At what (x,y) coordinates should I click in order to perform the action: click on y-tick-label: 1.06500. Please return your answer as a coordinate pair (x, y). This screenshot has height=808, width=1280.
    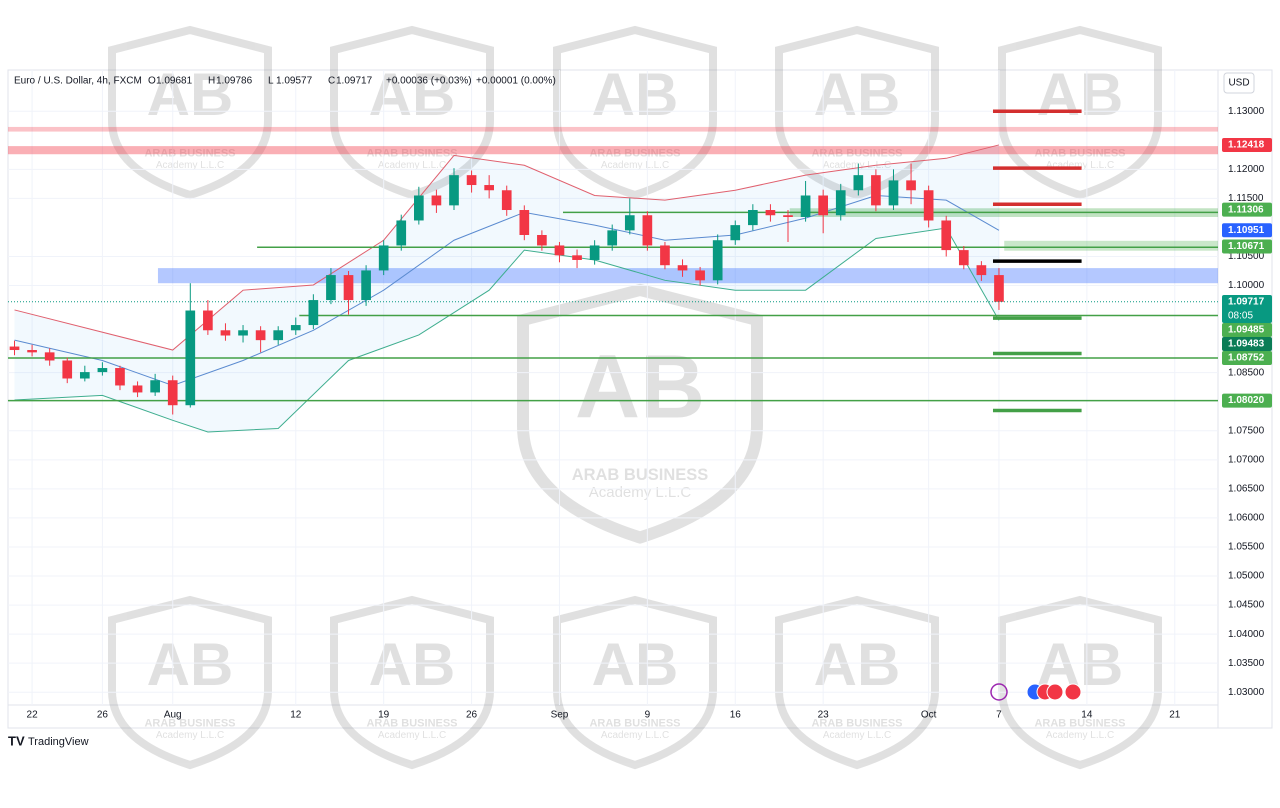
    Looking at the image, I should click on (1246, 489).